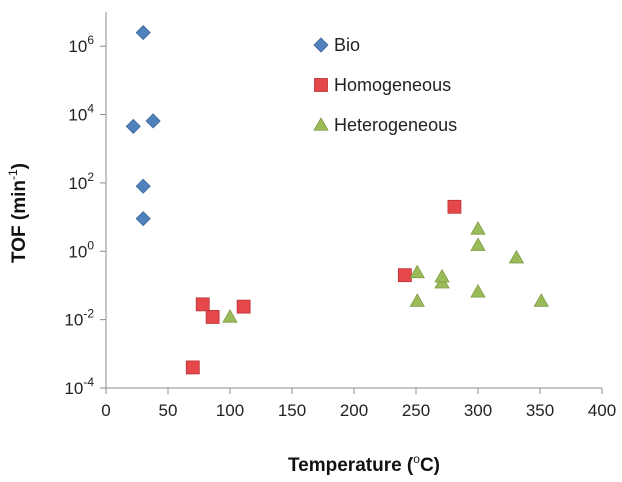  What do you see at coordinates (392, 85) in the screenshot?
I see `legend-label-homogeneous: Homogeneous` at bounding box center [392, 85].